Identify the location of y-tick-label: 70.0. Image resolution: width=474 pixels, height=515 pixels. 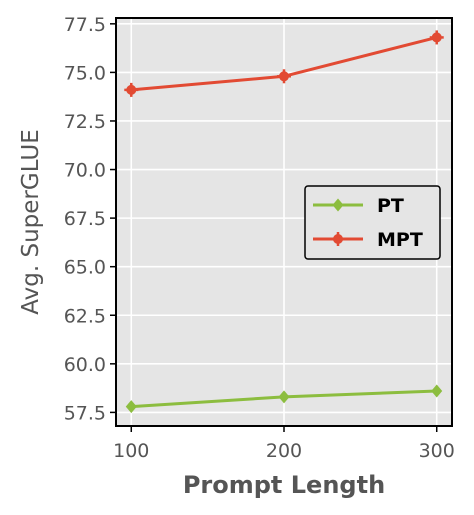
(85, 171).